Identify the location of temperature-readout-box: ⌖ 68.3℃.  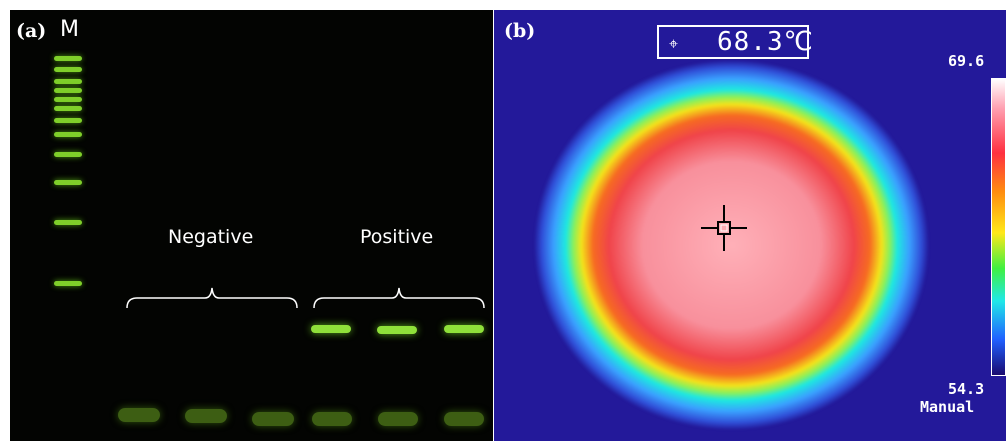
(735, 42).